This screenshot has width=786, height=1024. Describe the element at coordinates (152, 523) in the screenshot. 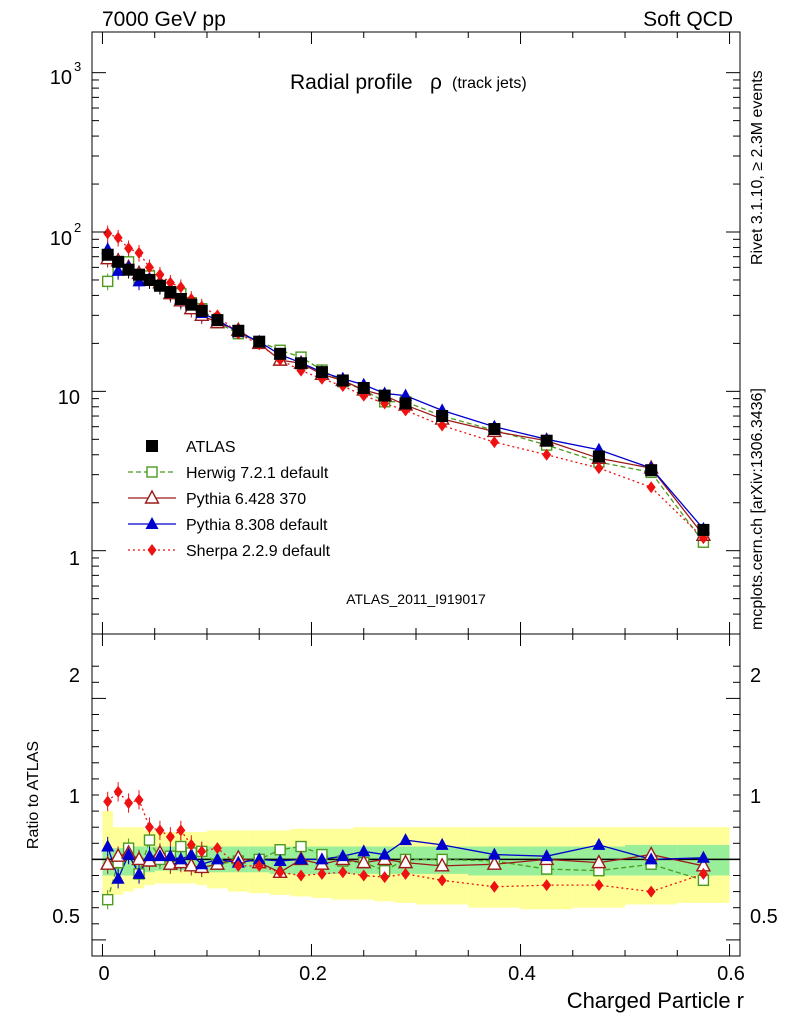

I see `legend-marker-pythia-8-308-default` at that location.